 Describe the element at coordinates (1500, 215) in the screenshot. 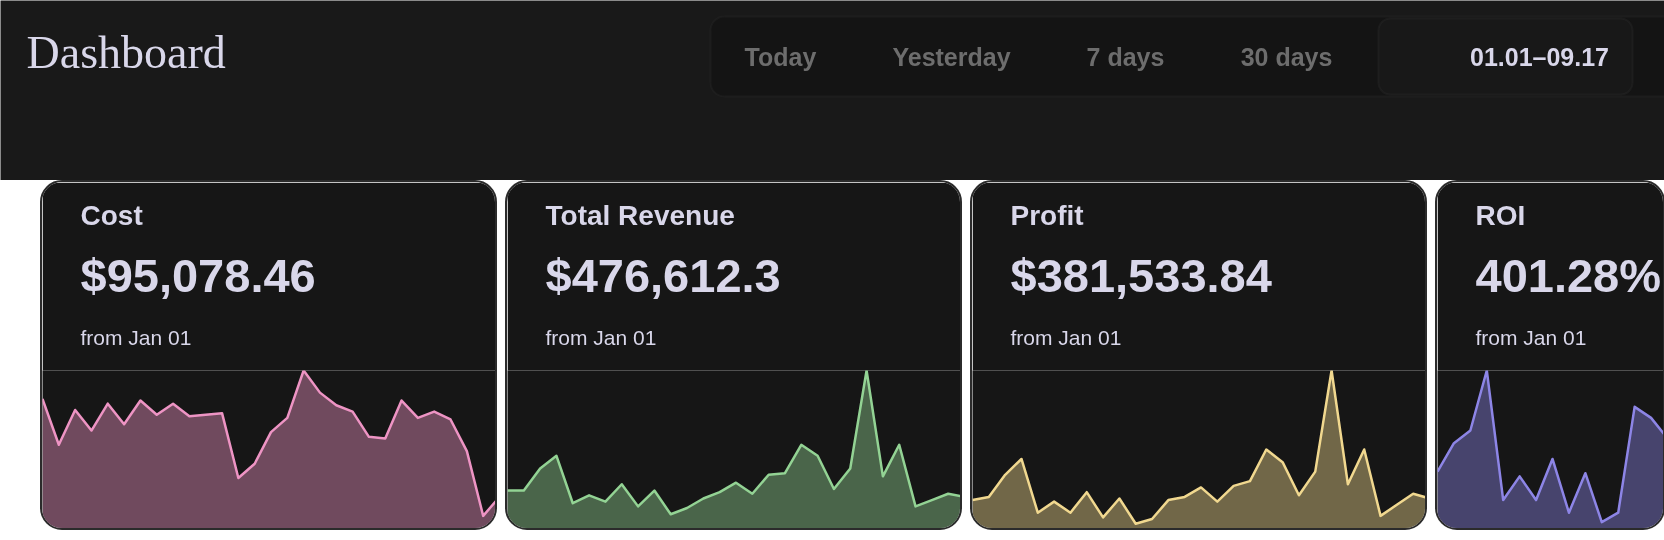

I see `chart-title: ROI` at that location.